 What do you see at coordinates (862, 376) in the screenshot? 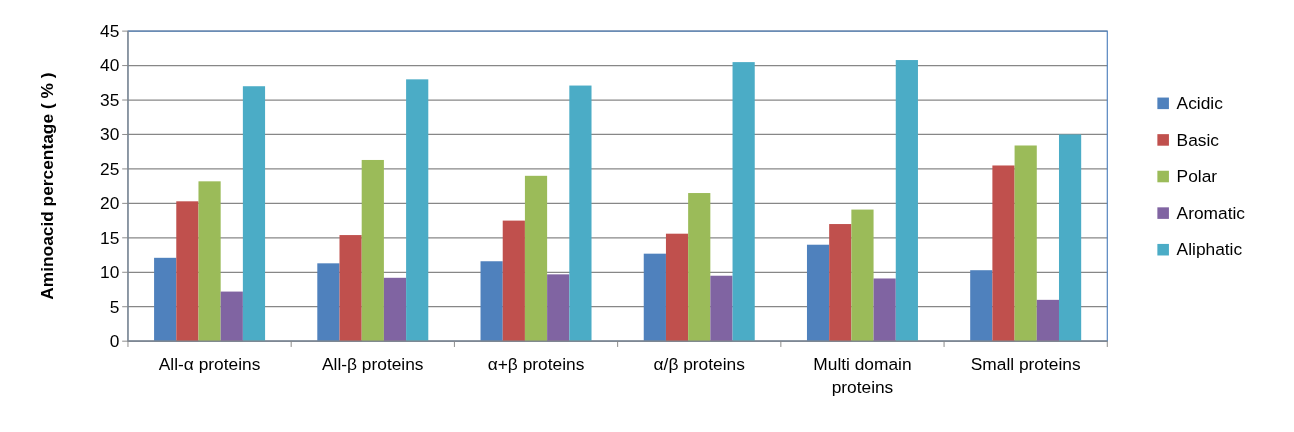
I see `x-tick-label: Multi domain proteins` at bounding box center [862, 376].